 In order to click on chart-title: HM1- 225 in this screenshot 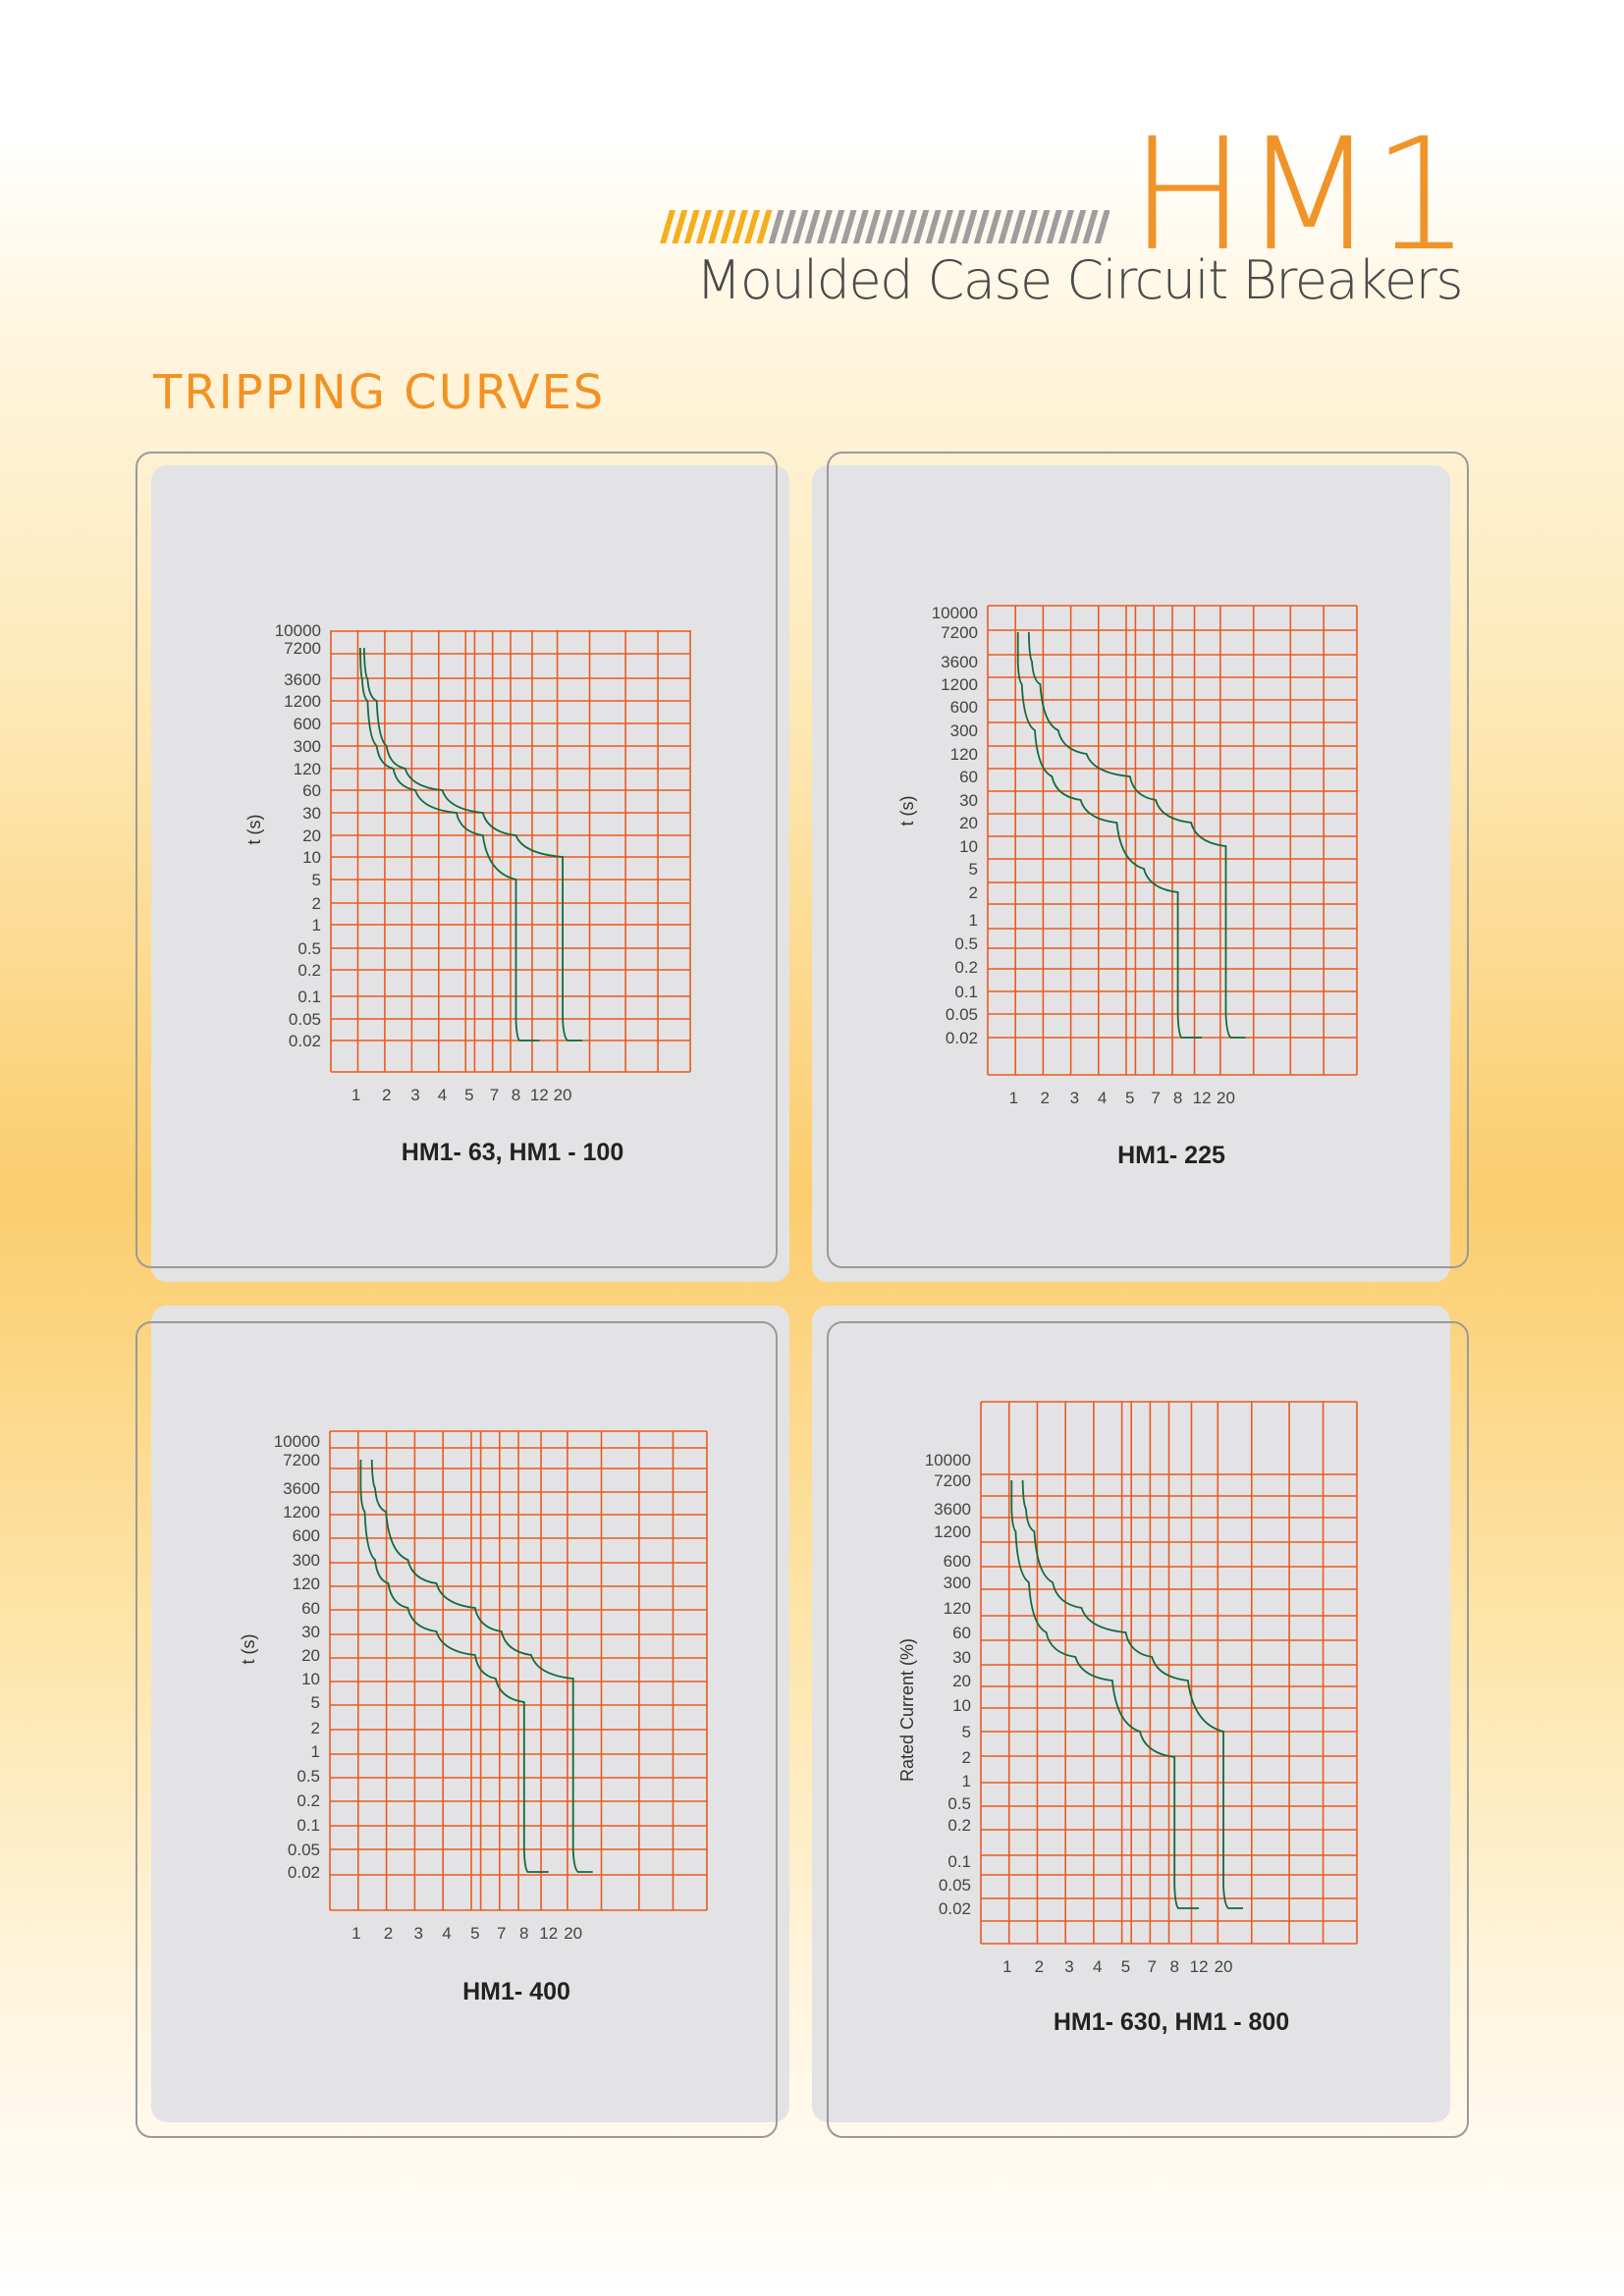, I will do `click(1171, 1155)`.